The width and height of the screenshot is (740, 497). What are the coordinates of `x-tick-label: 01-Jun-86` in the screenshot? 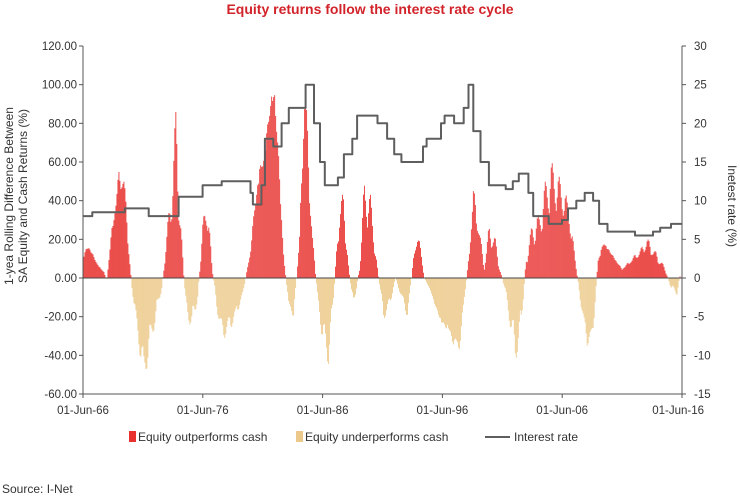 It's located at (323, 411).